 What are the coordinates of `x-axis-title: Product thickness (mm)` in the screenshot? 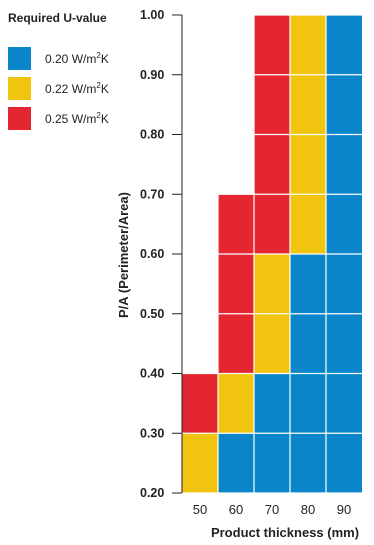 It's located at (285, 532).